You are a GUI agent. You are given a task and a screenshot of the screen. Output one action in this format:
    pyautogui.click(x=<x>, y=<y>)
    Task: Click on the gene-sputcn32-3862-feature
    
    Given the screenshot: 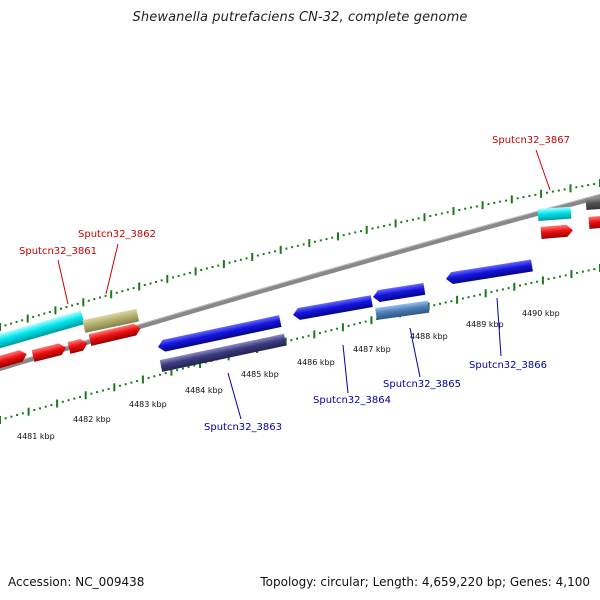 What is the action you would take?
    pyautogui.click(x=111, y=320)
    